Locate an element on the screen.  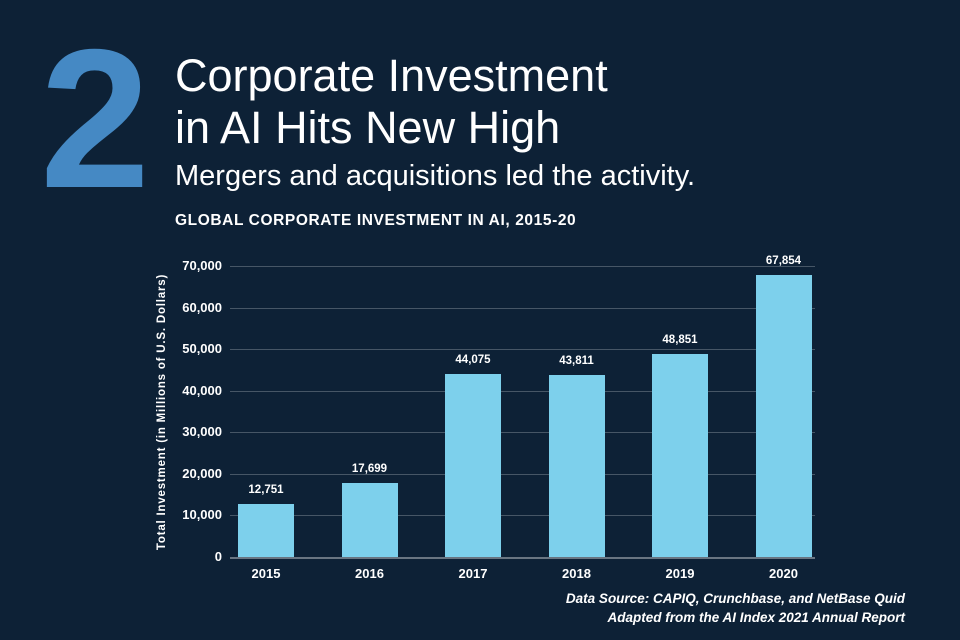
x-axis-tick-labels: 2015 2016 2017 2018 2019 2020 is located at coordinates (522, 572).